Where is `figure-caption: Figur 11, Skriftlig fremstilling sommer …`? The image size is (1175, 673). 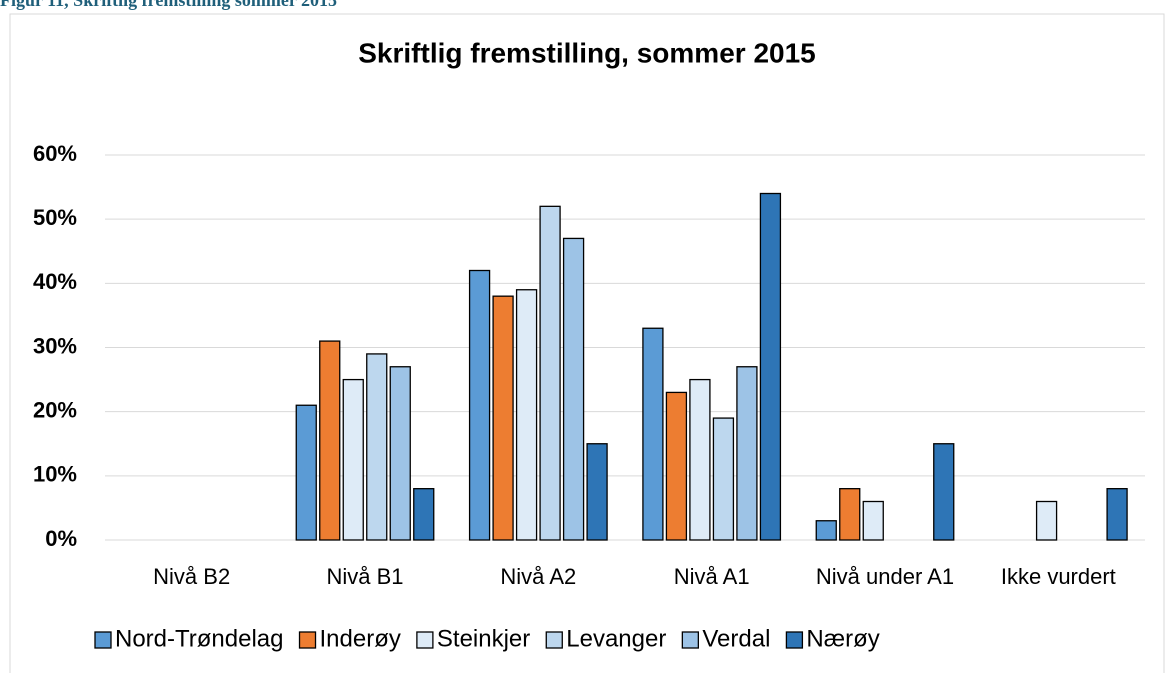
figure-caption: Figur 11, Skriftlig fremstilling sommer … is located at coordinates (168, 5).